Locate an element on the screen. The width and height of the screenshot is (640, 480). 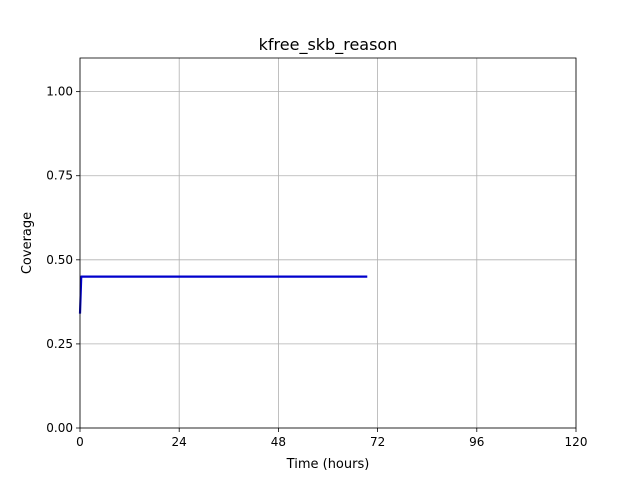
series-layer is located at coordinates (223, 294).